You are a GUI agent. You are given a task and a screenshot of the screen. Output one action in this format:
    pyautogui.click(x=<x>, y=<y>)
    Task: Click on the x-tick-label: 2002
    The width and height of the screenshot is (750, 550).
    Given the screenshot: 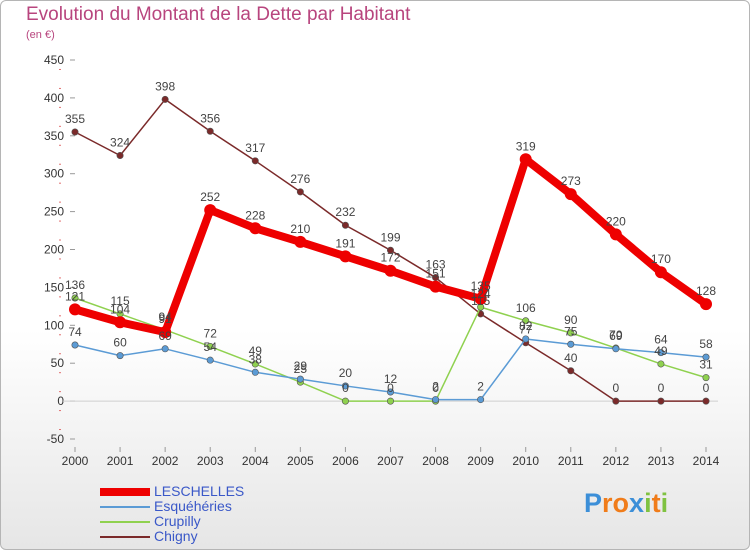 What is the action you would take?
    pyautogui.click(x=165, y=461)
    